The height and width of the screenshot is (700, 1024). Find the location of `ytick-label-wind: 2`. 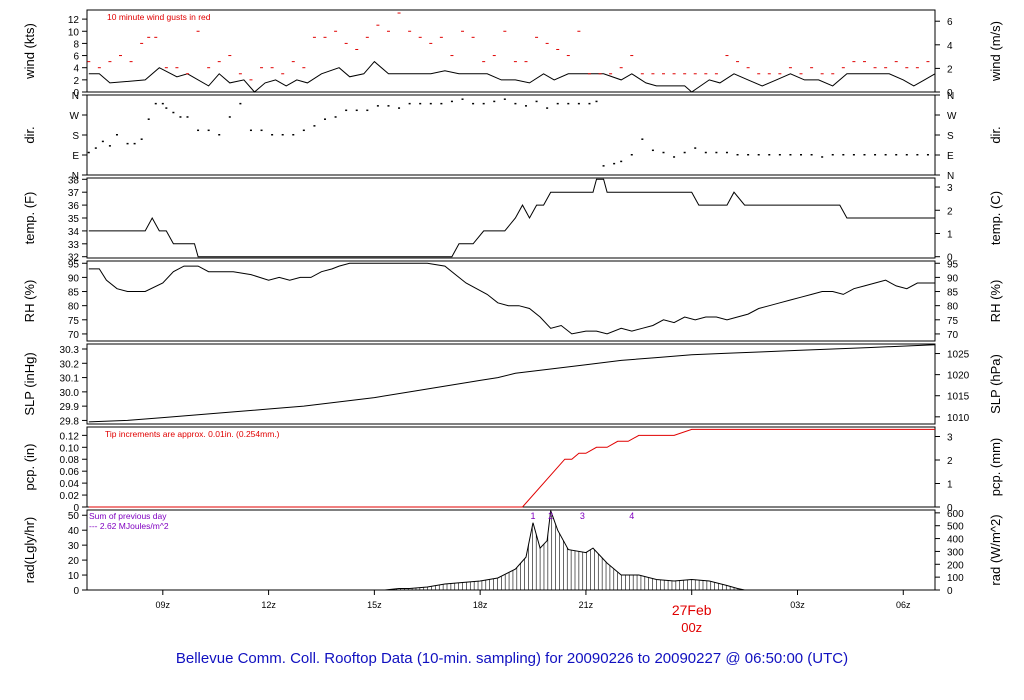

ytick-label-wind: 2 is located at coordinates (76, 81).